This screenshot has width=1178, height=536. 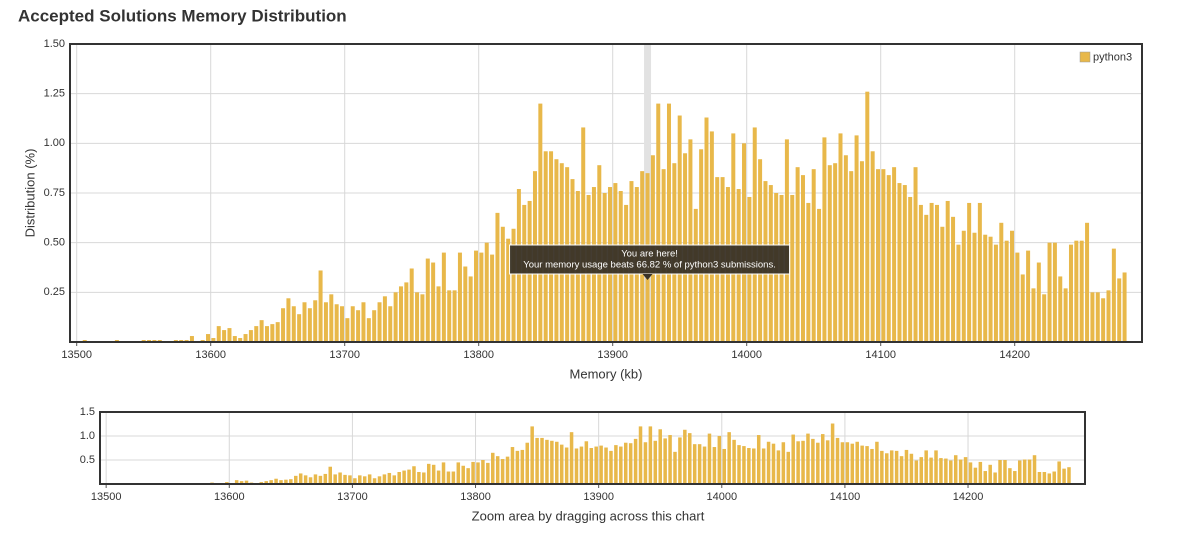 What do you see at coordinates (87, 460) in the screenshot?
I see `y-tick-label: 0.5` at bounding box center [87, 460].